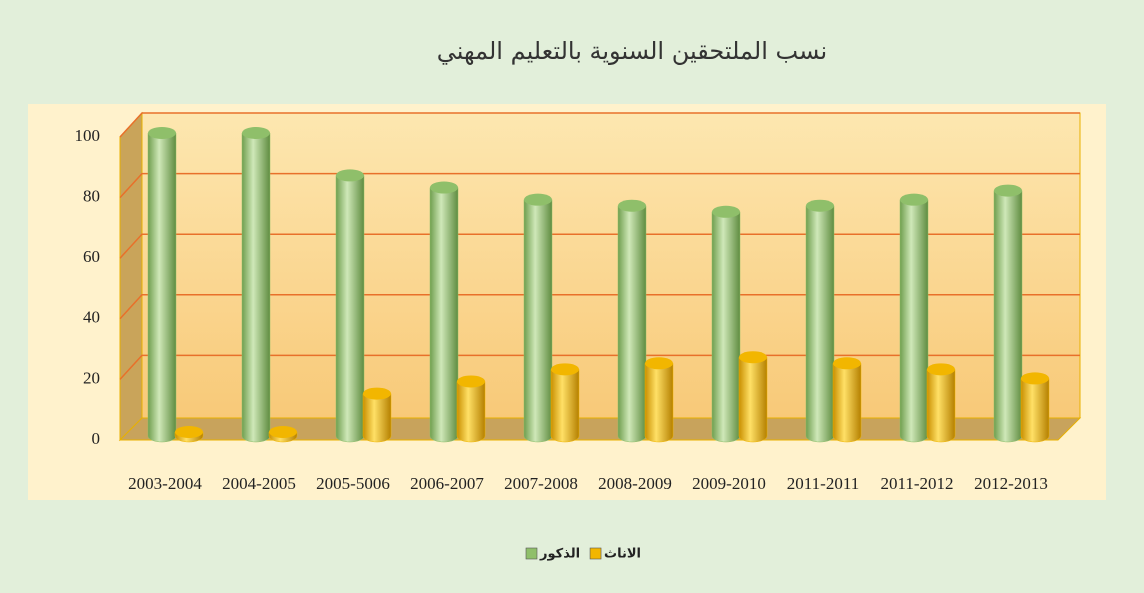 The image size is (1144, 593). I want to click on y-tick-label: 40, so click(91, 317).